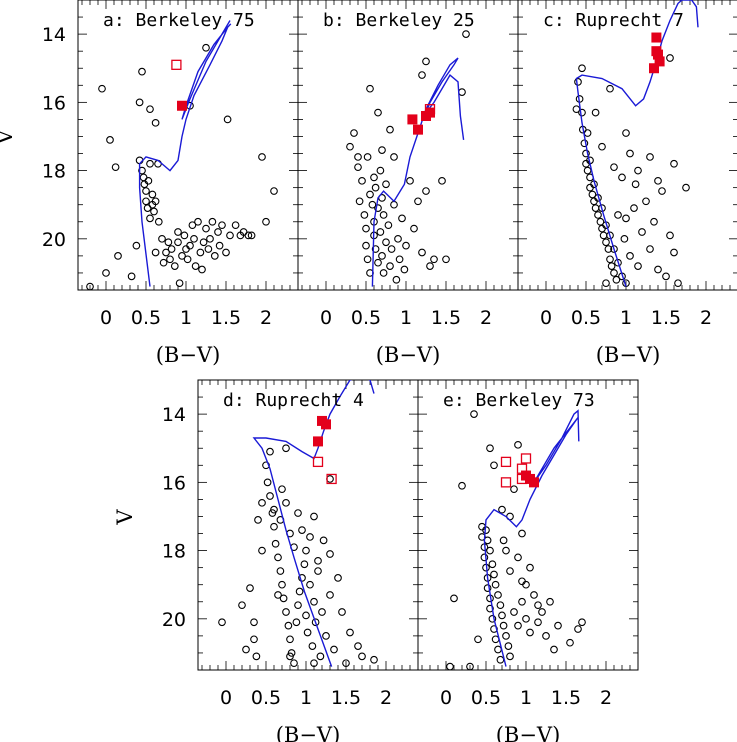 Image resolution: width=737 pixels, height=742 pixels. Describe the element at coordinates (174, 620) in the screenshot. I see `y-tick-label: 20` at that location.